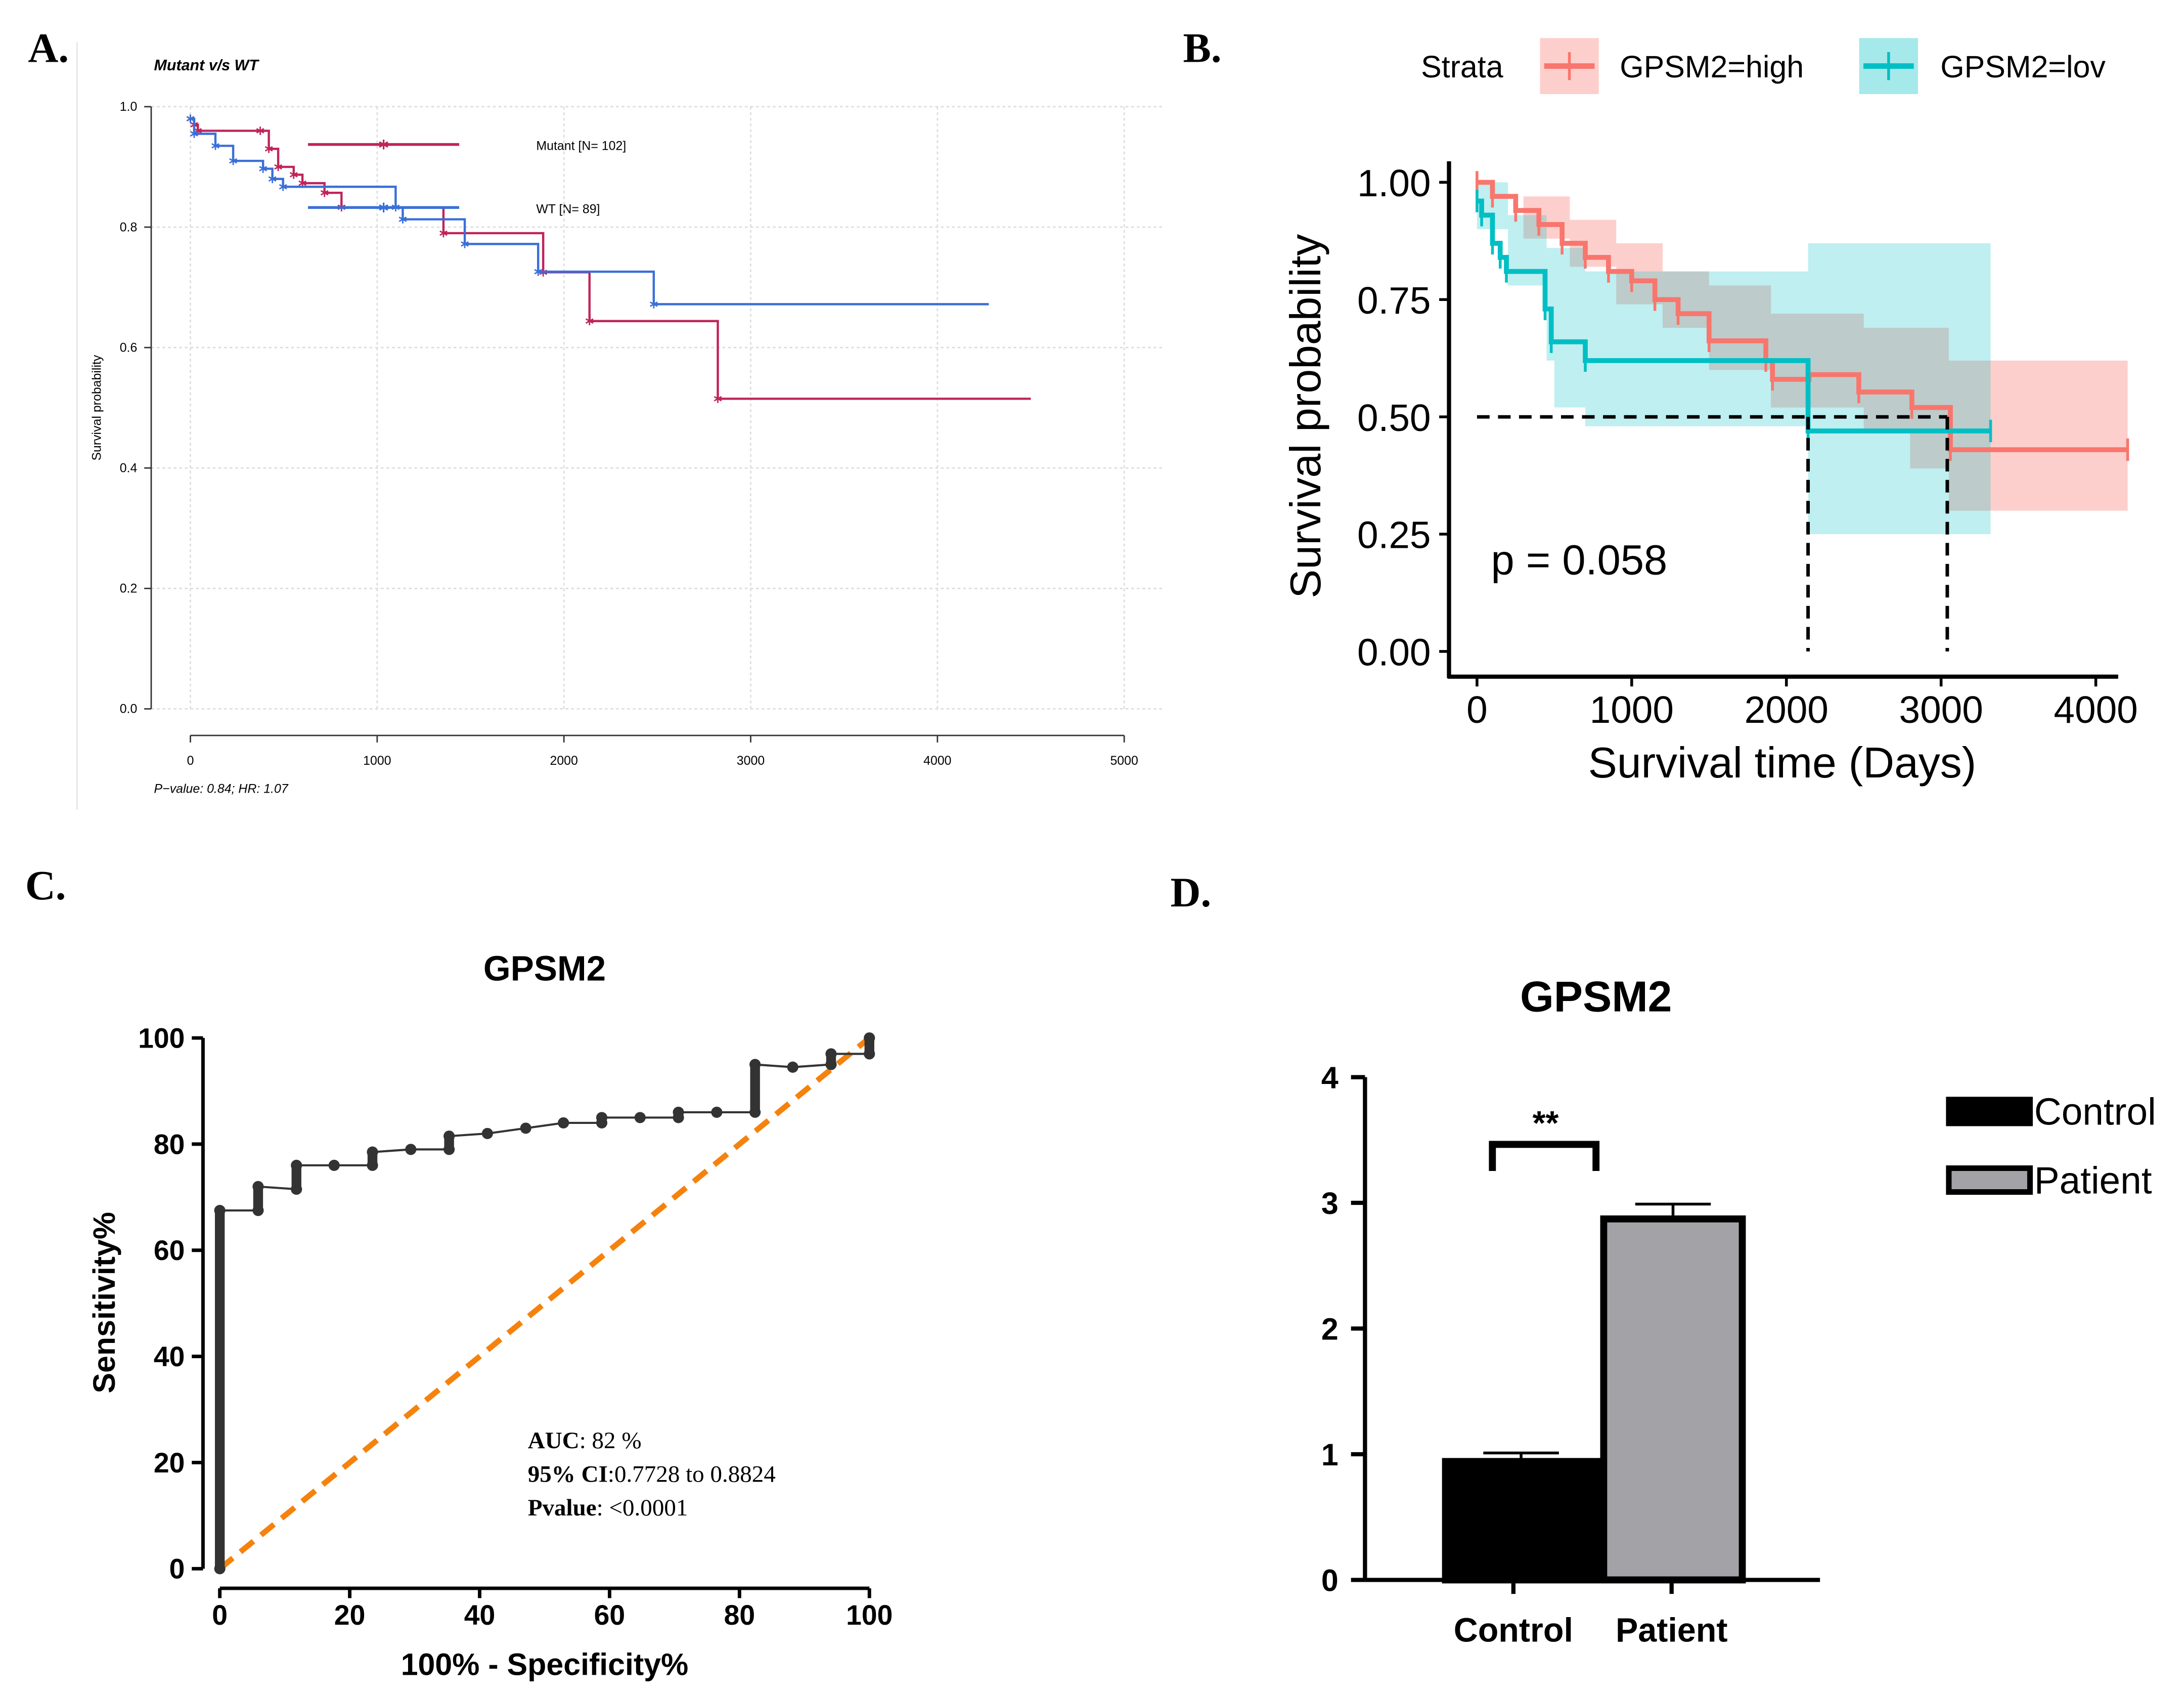  Describe the element at coordinates (545, 1664) in the screenshot. I see `c-xlabel: 100% - Specificity%` at that location.